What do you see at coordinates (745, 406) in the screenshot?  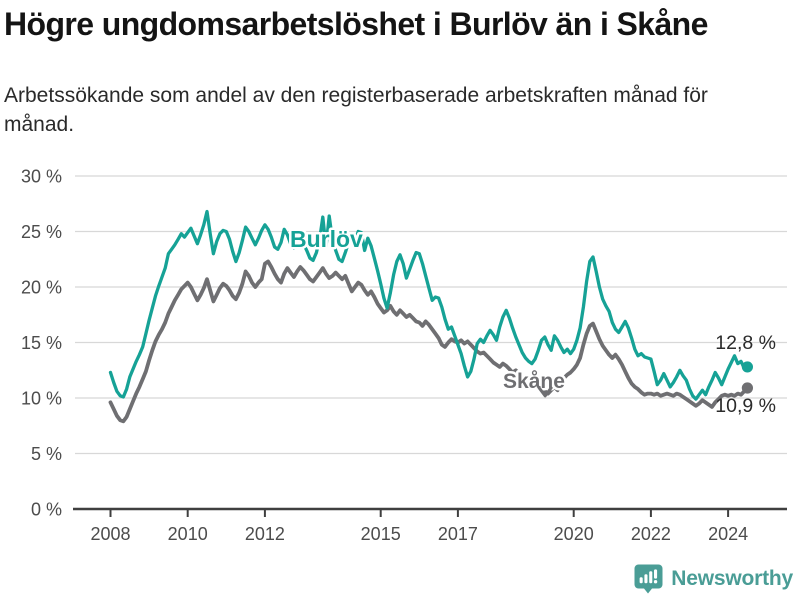 I see `series-end-label-skåne: 10,9 %` at bounding box center [745, 406].